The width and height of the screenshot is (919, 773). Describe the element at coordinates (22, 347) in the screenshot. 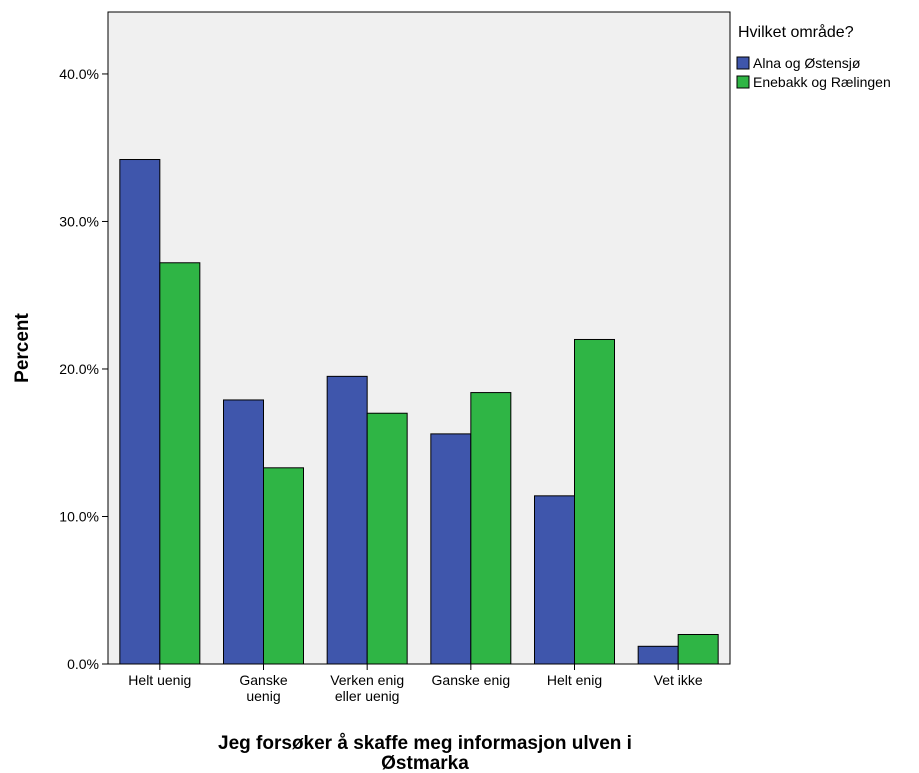

I see `y-axis-title: Percent` at that location.